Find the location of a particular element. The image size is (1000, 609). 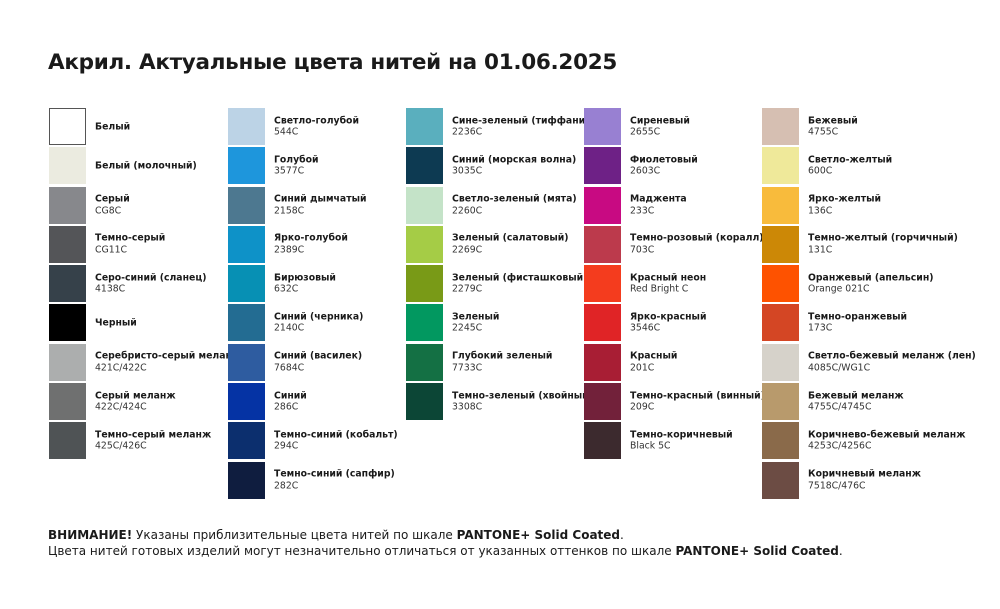

pantone-code: 3577C is located at coordinates (289, 171).